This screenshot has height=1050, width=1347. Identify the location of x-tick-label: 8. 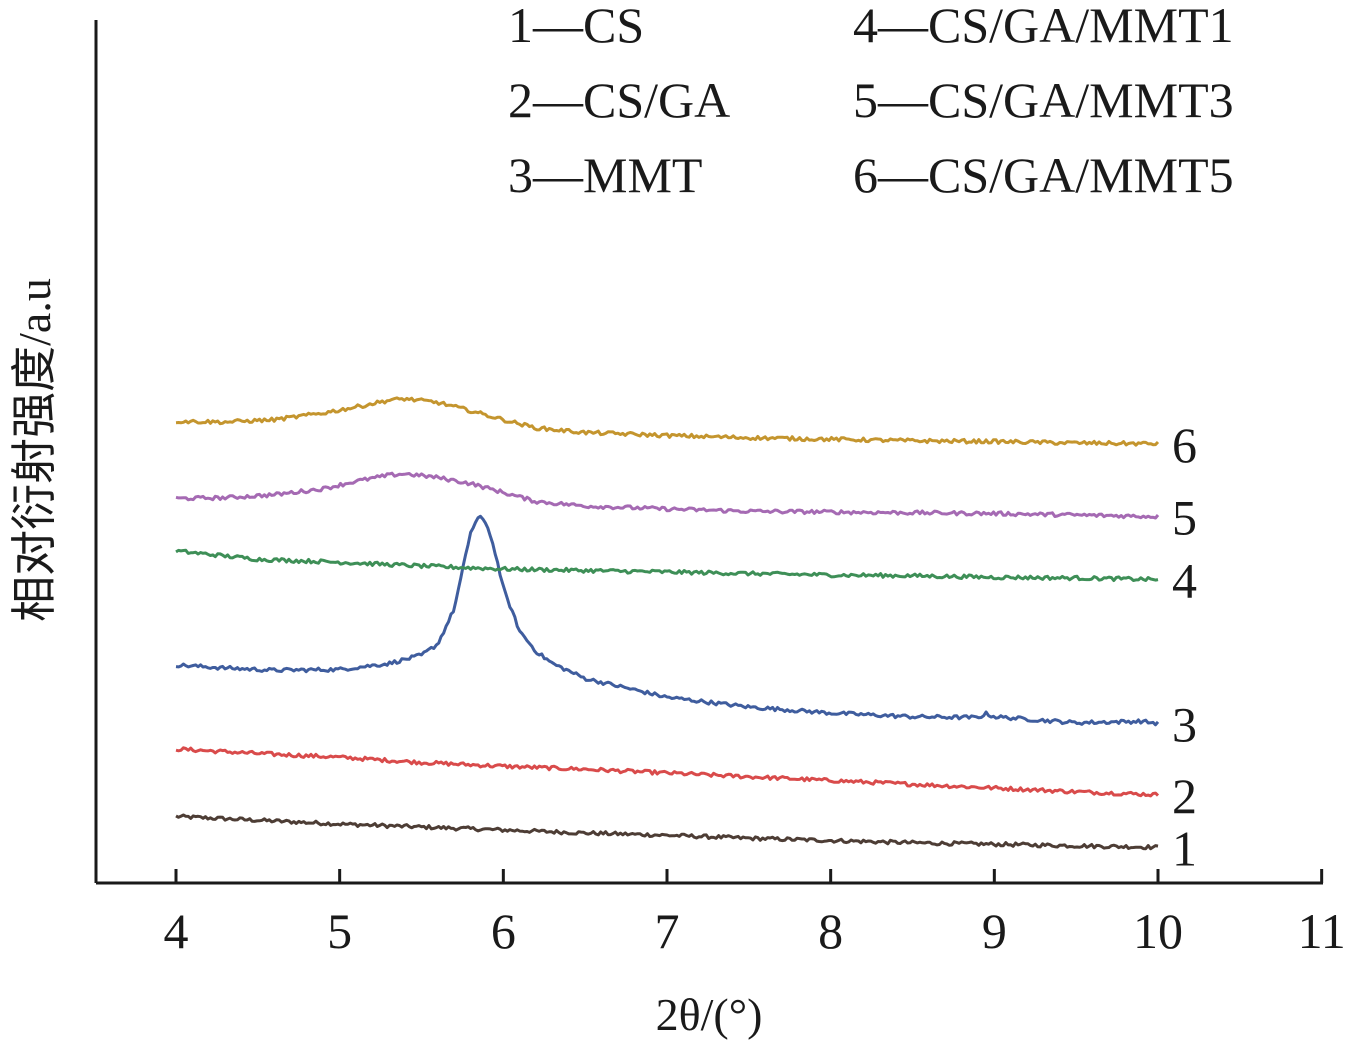
(830, 931).